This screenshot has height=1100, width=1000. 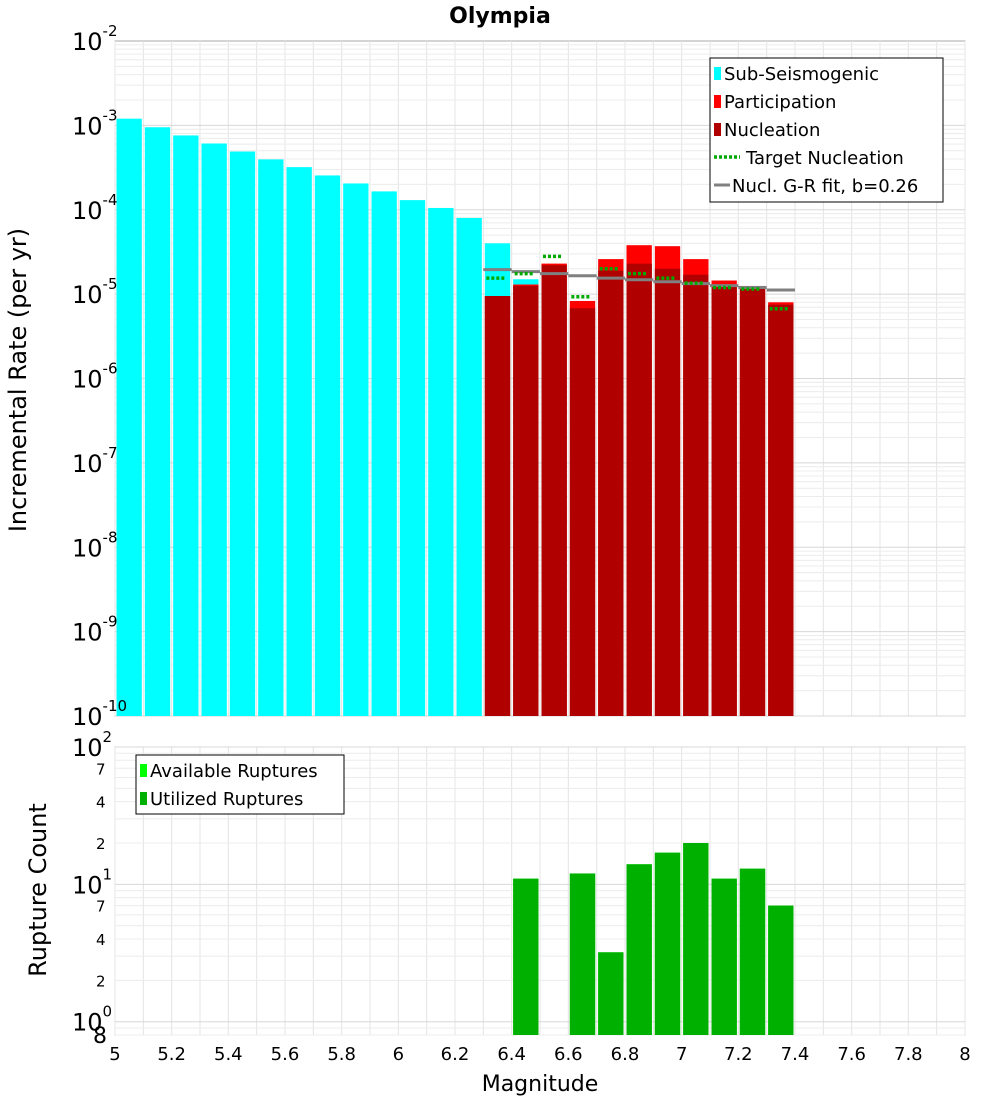 I want to click on bottom-y-major-tick-label: 10⁰, so click(x=92, y=1020).